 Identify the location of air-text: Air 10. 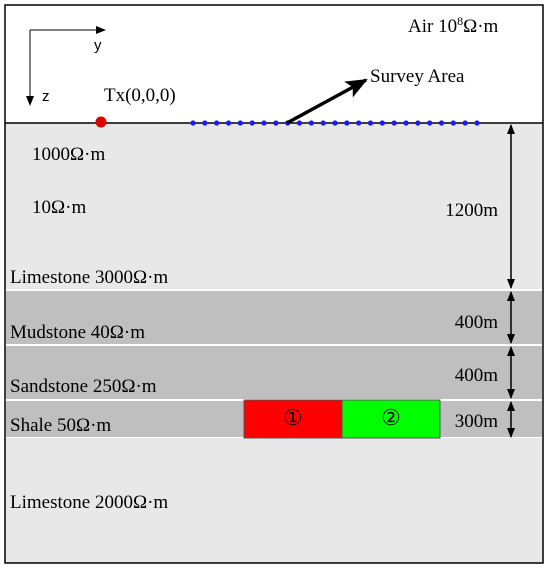
(432, 26).